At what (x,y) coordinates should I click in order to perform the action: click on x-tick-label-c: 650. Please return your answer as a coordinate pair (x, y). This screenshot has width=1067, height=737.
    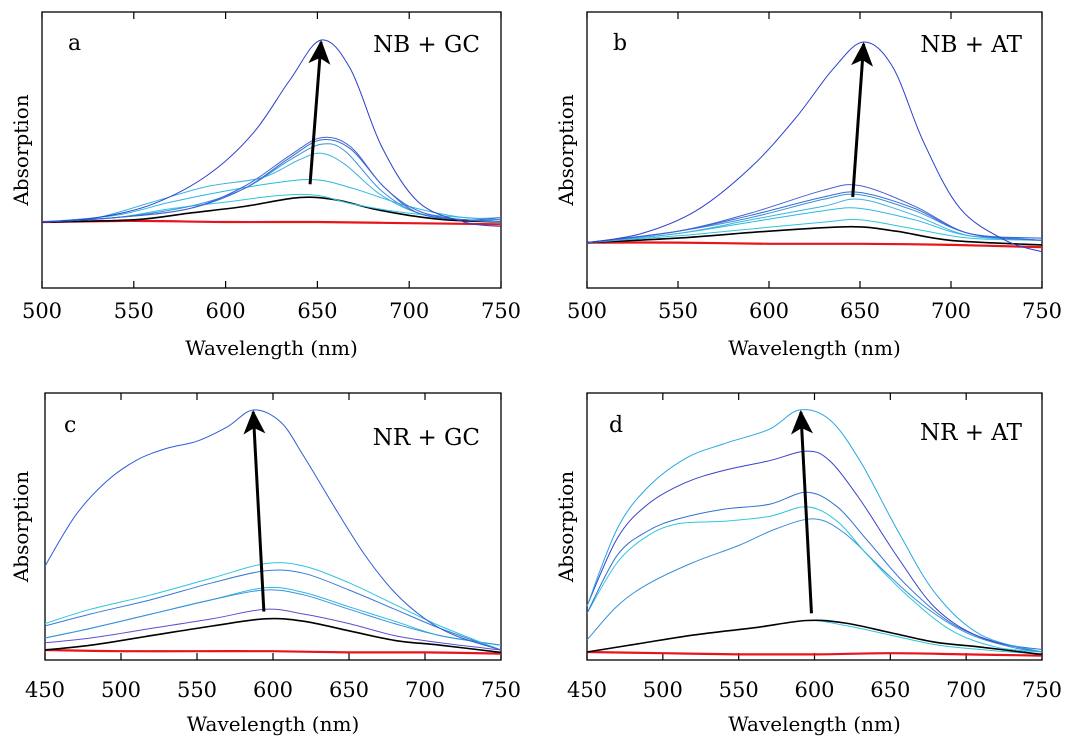
    Looking at the image, I should click on (349, 690).